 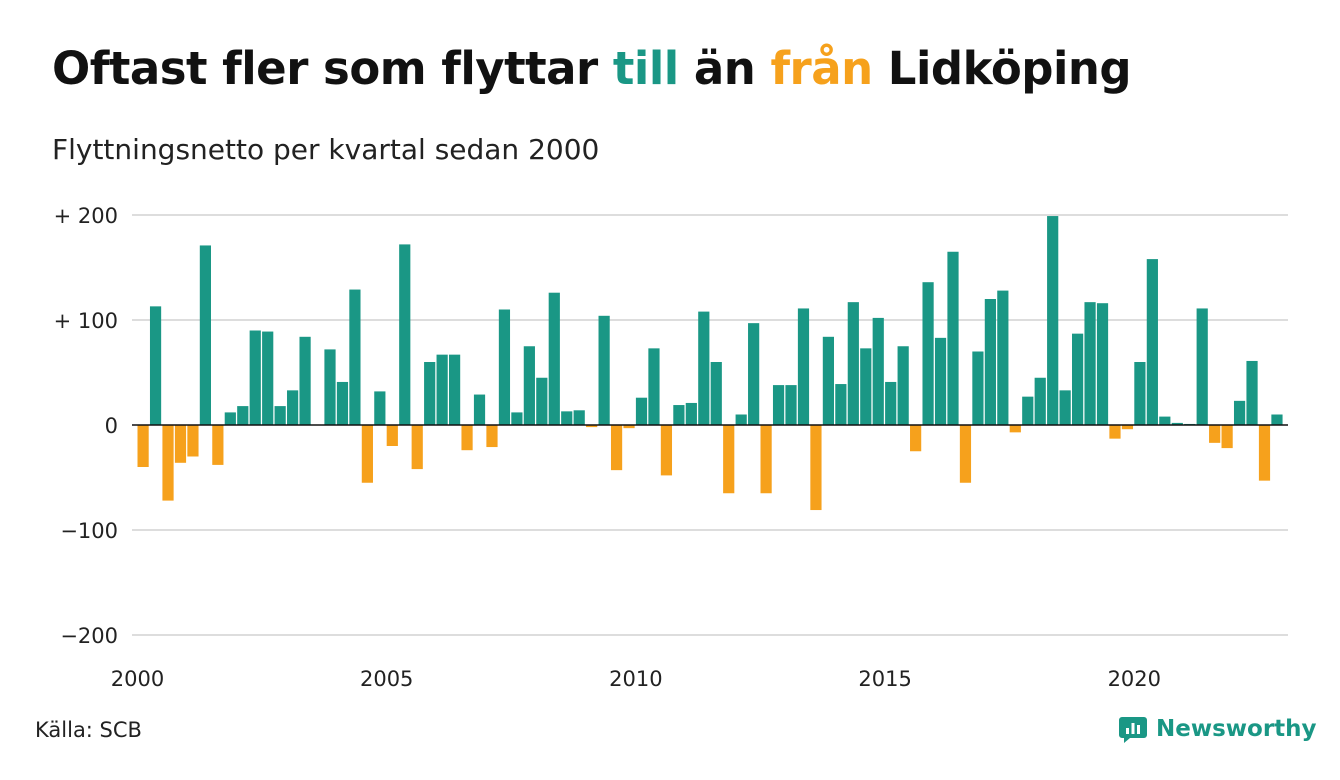 What do you see at coordinates (386, 679) in the screenshot?
I see `x-tick-label: 2005` at bounding box center [386, 679].